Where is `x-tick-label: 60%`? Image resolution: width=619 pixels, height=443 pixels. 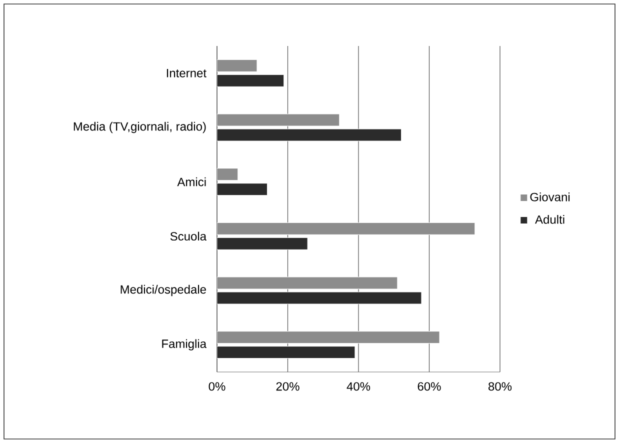
x-tick-label: 60% is located at coordinates (429, 386).